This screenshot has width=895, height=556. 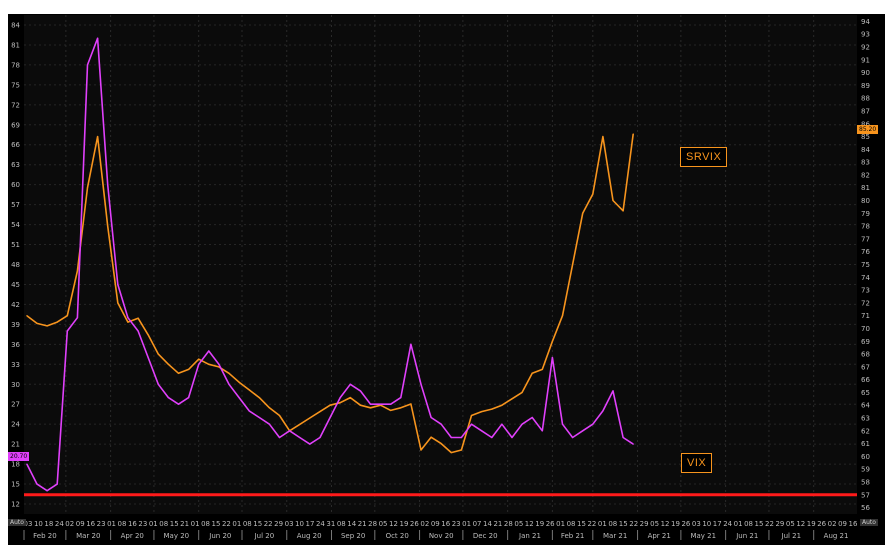 What do you see at coordinates (15, 225) in the screenshot?
I see `left-tick-label: 54` at bounding box center [15, 225].